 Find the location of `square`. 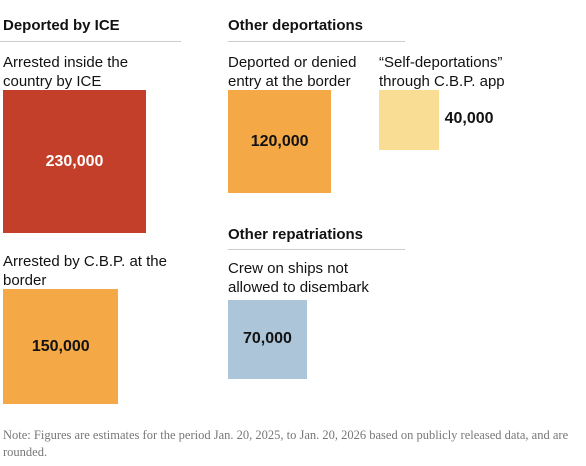

square is located at coordinates (409, 120).